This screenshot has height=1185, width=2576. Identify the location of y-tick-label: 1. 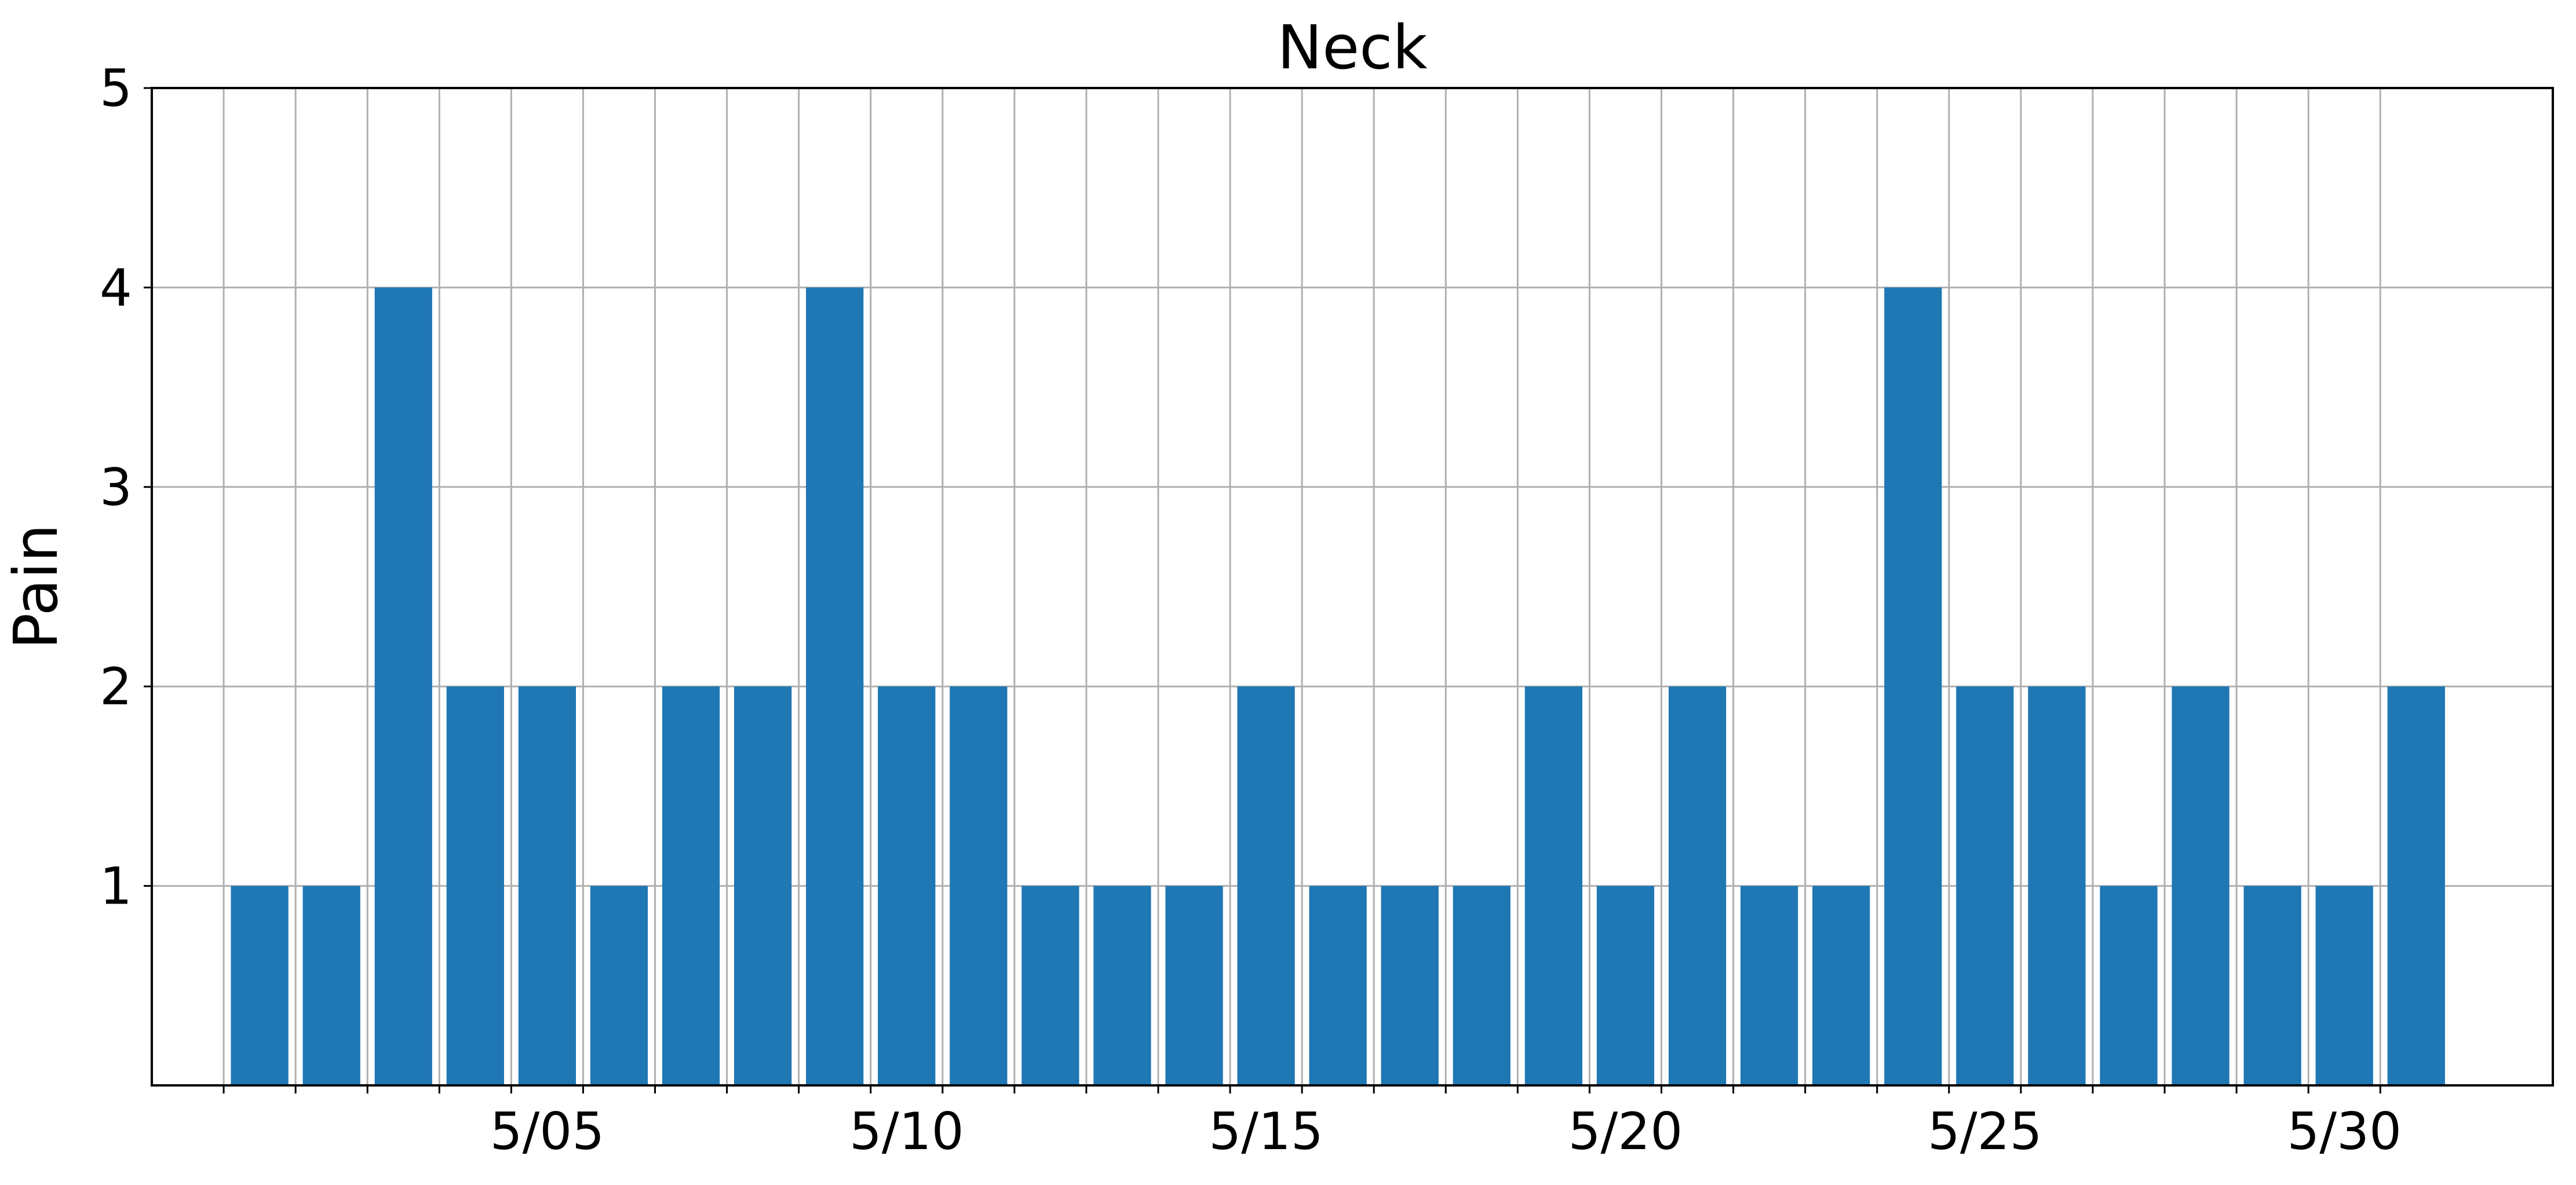
(116, 887).